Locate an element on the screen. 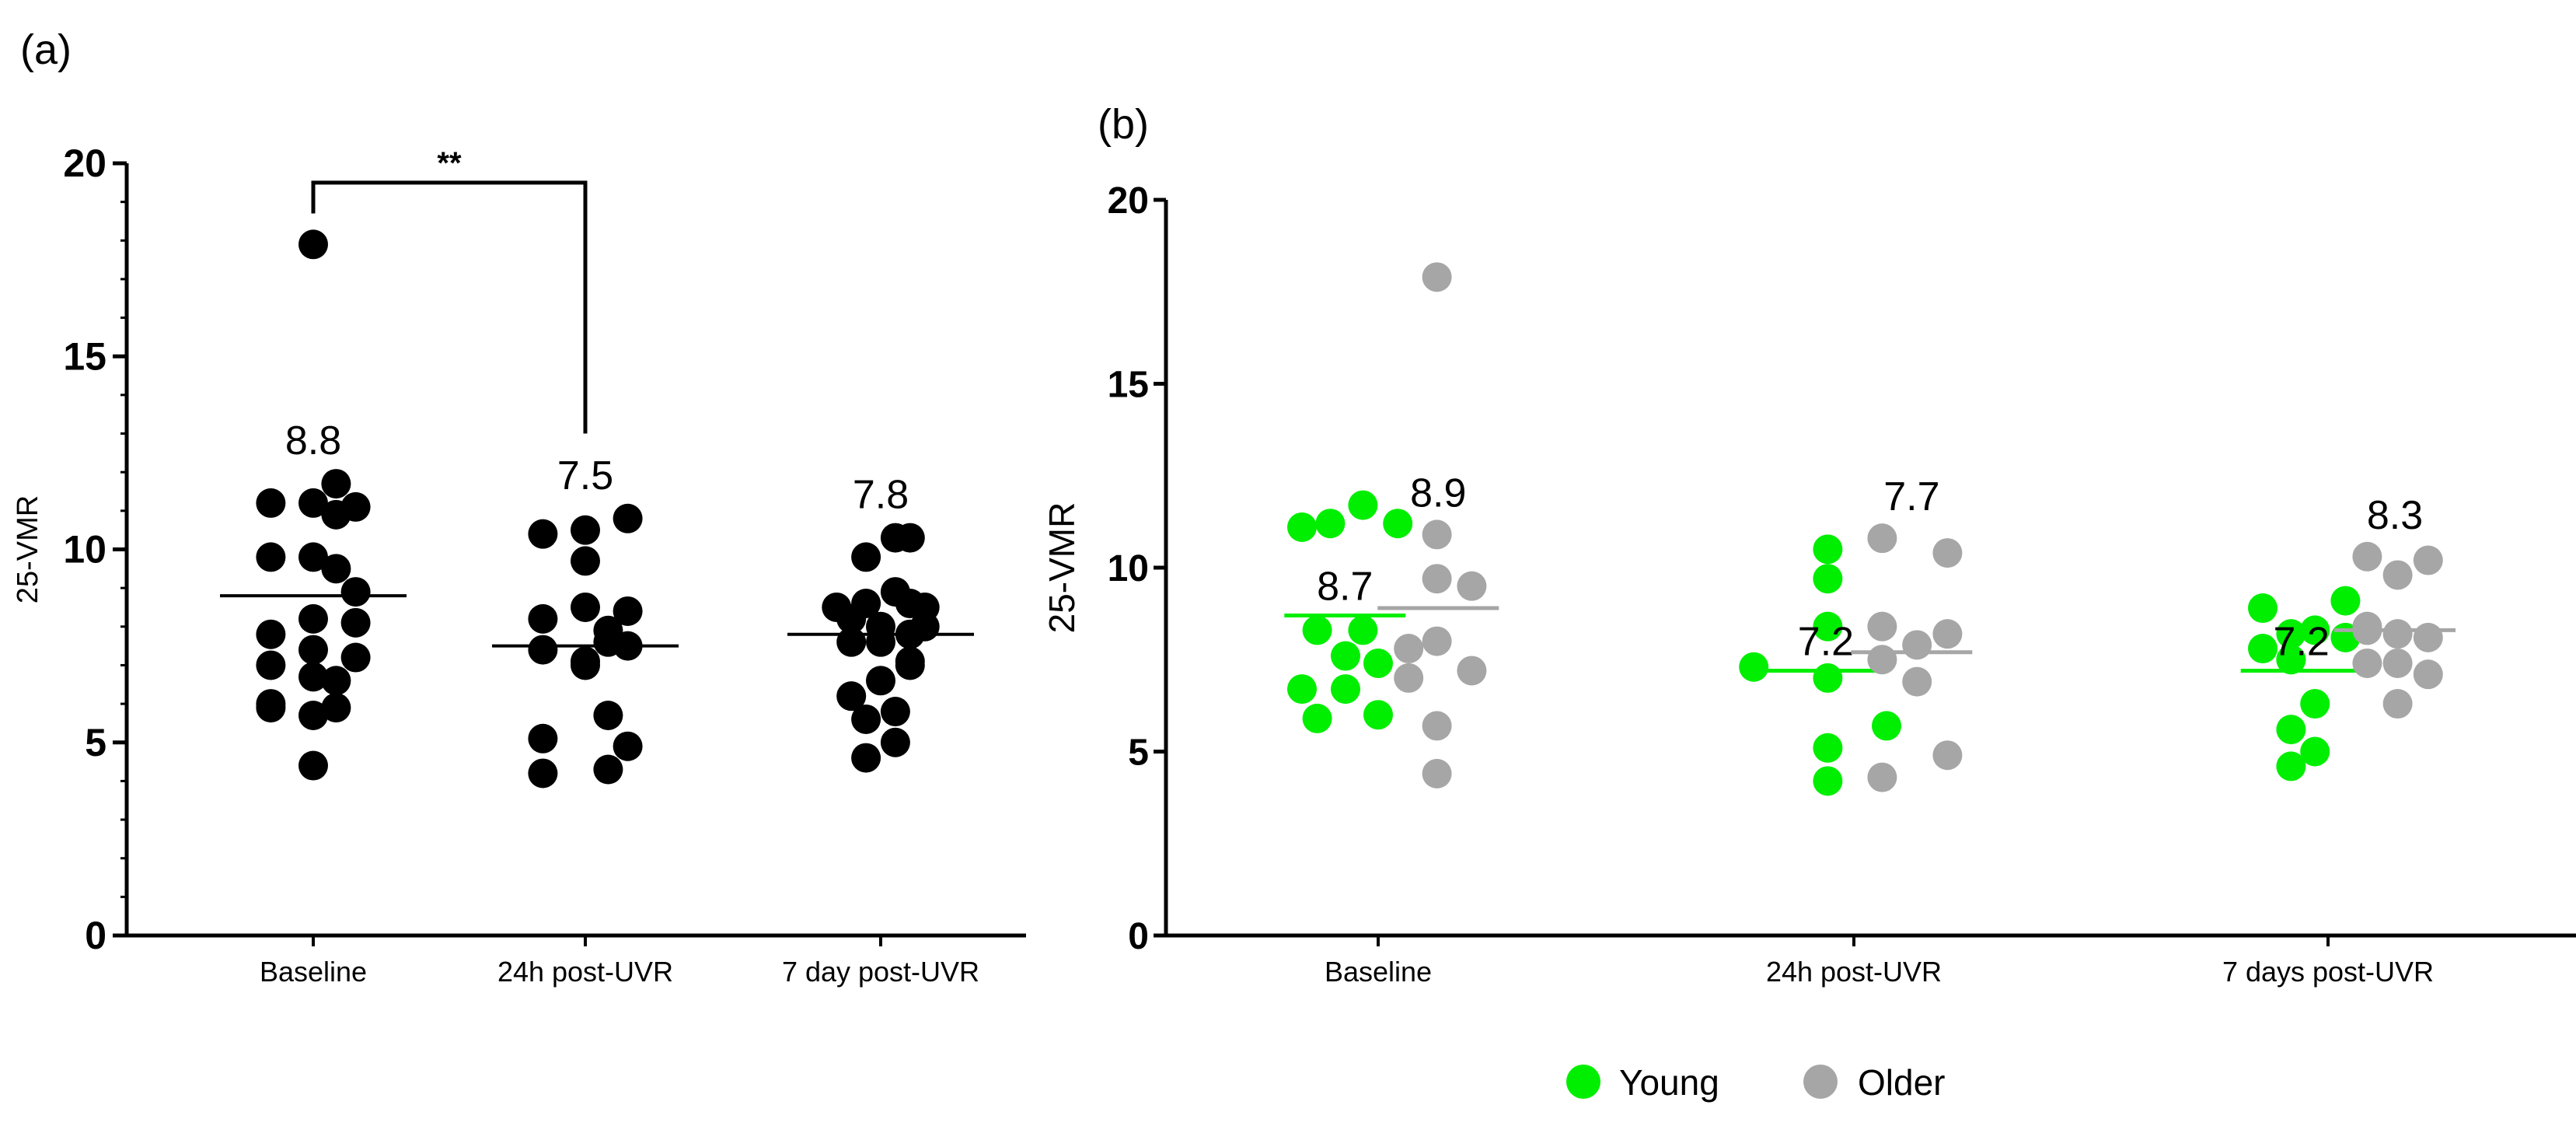  y-tick-label: 20 is located at coordinates (85, 164).